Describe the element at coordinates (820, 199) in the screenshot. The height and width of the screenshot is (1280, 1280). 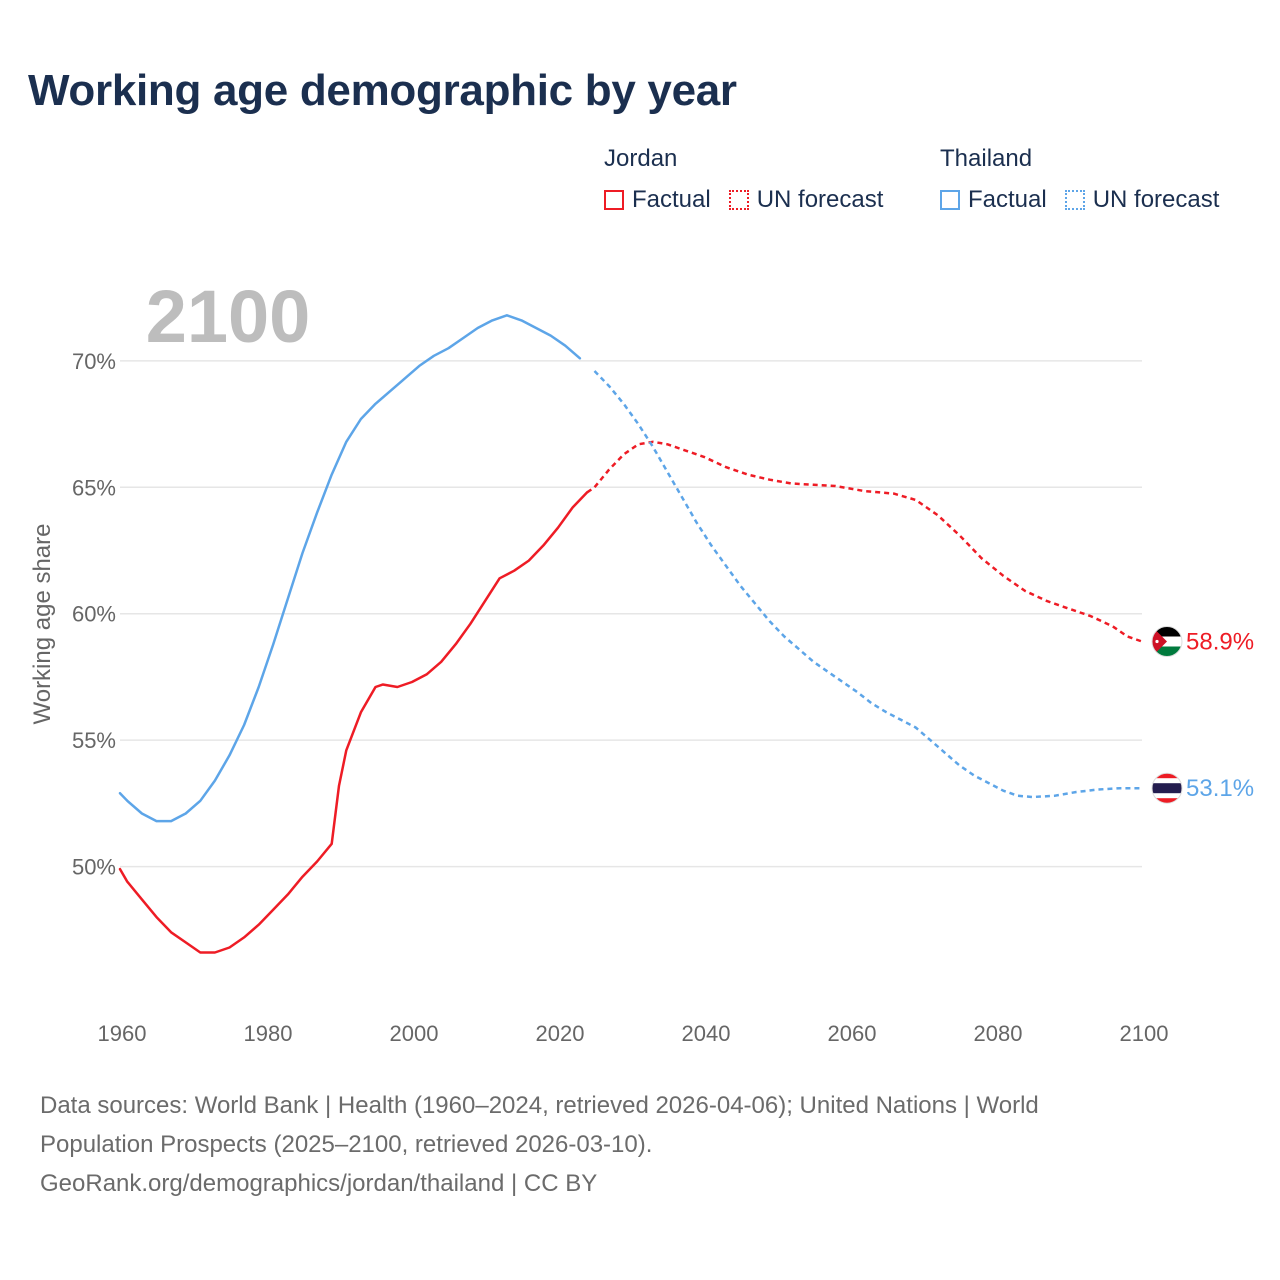
I see `legend-jordan-forecast-label: UN forecast` at that location.